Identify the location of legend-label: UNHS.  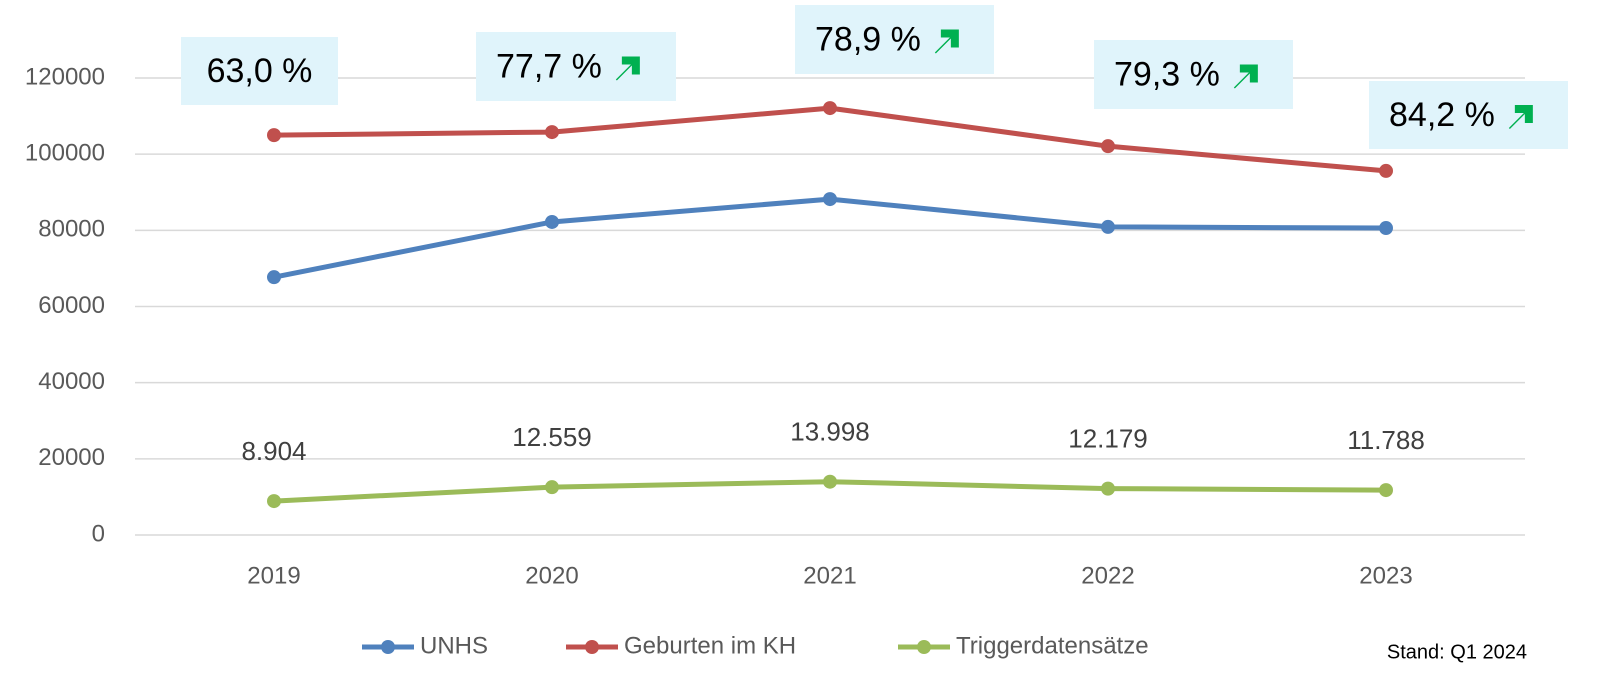
(454, 645).